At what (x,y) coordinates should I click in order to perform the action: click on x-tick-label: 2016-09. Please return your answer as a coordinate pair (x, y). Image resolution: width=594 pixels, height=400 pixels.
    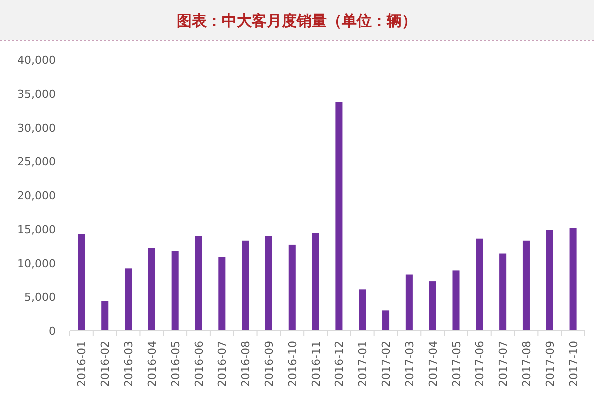
    Looking at the image, I should click on (269, 364).